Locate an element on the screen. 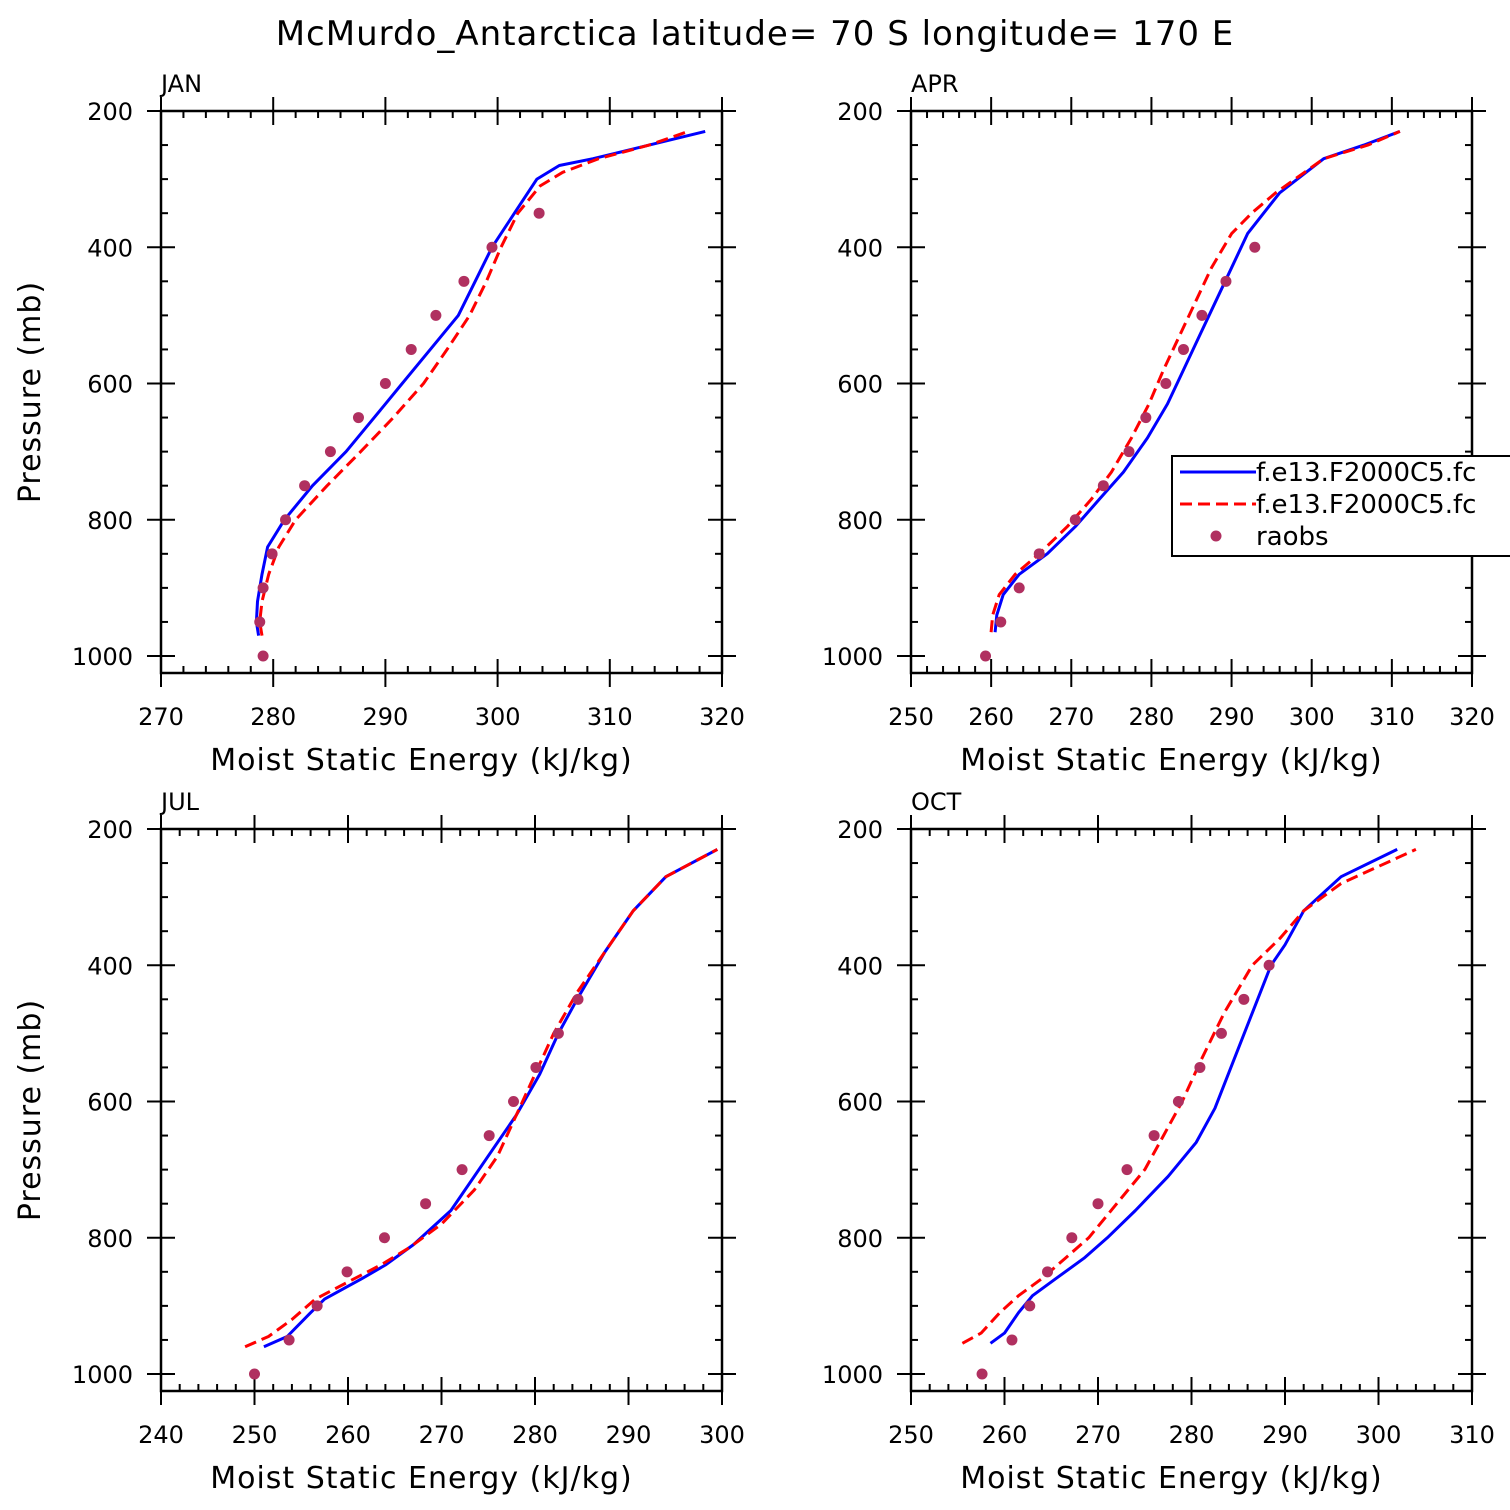 The image size is (1510, 1510). x-tick-label: 260 is located at coordinates (348, 1435).